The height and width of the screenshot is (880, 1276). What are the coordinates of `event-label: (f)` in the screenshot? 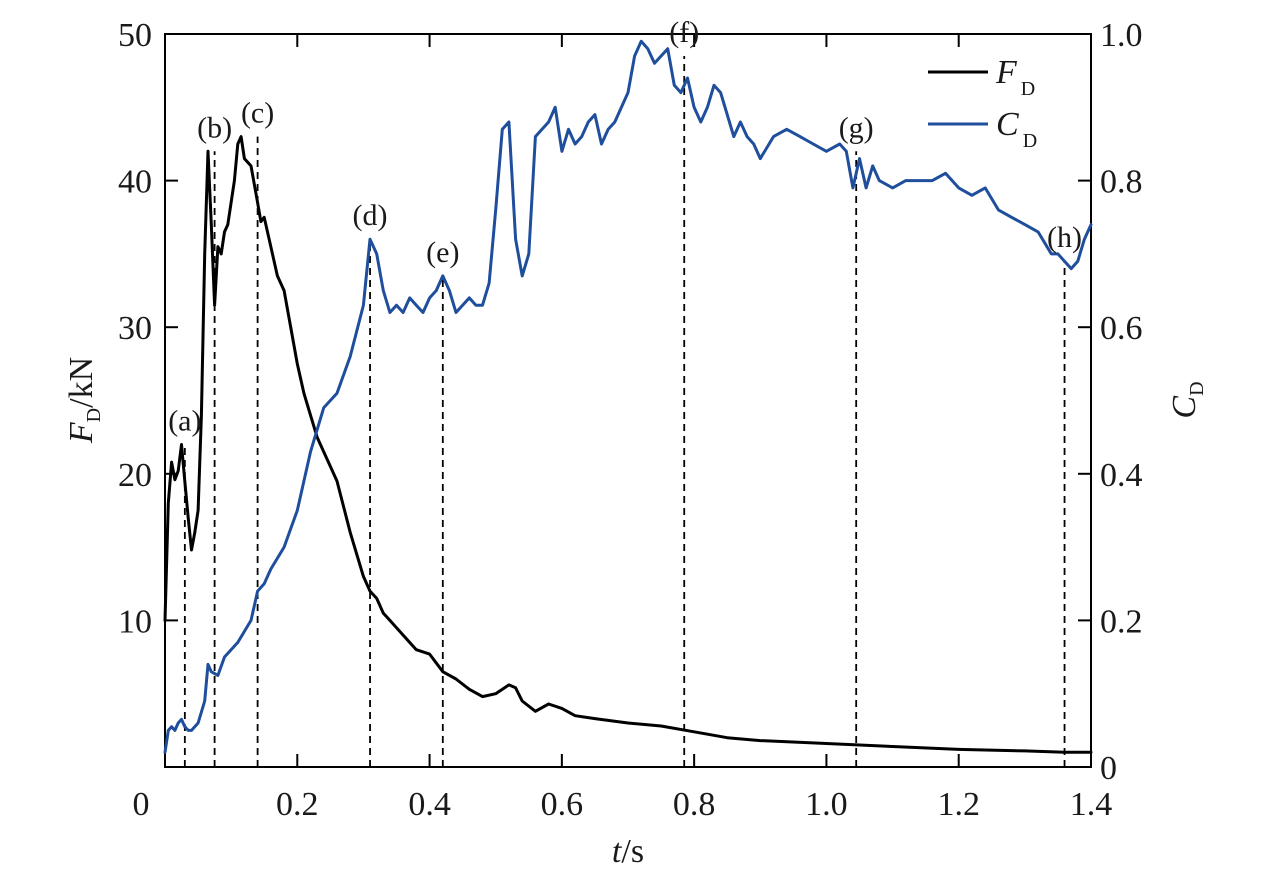 It's located at (684, 32).